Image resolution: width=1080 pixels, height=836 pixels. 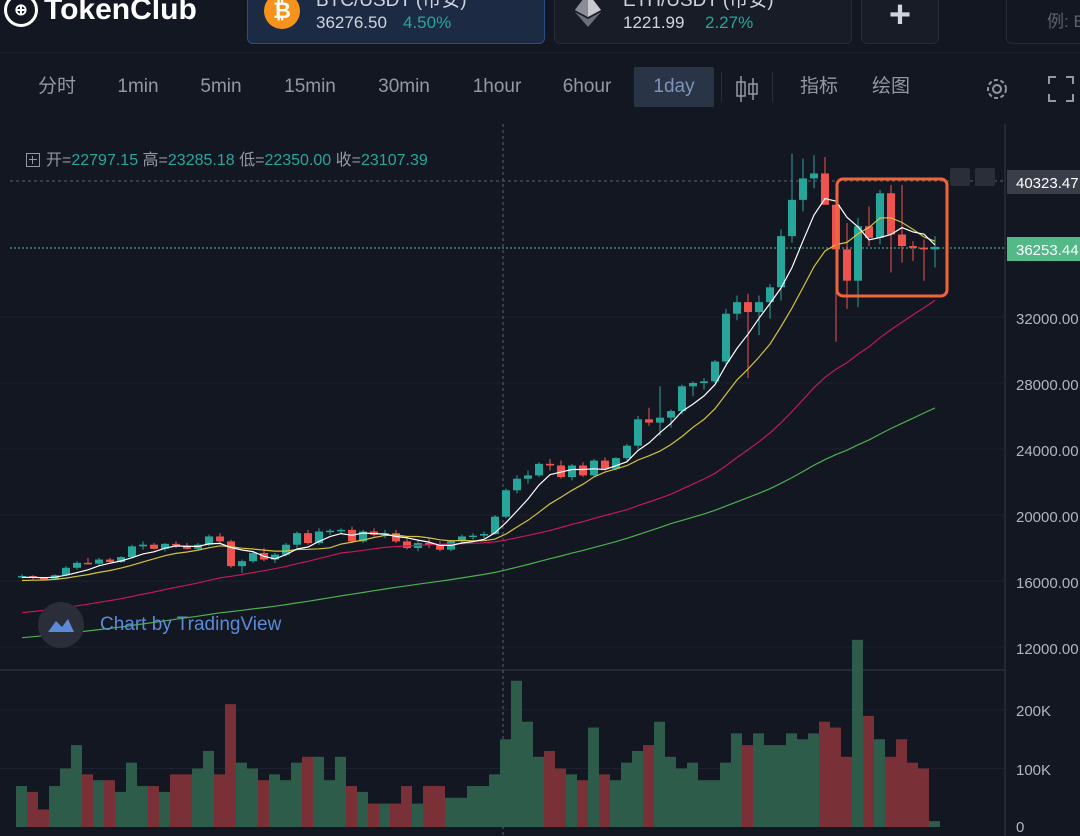 What do you see at coordinates (1047, 583) in the screenshot?
I see `price-tick: 16000.00` at bounding box center [1047, 583].